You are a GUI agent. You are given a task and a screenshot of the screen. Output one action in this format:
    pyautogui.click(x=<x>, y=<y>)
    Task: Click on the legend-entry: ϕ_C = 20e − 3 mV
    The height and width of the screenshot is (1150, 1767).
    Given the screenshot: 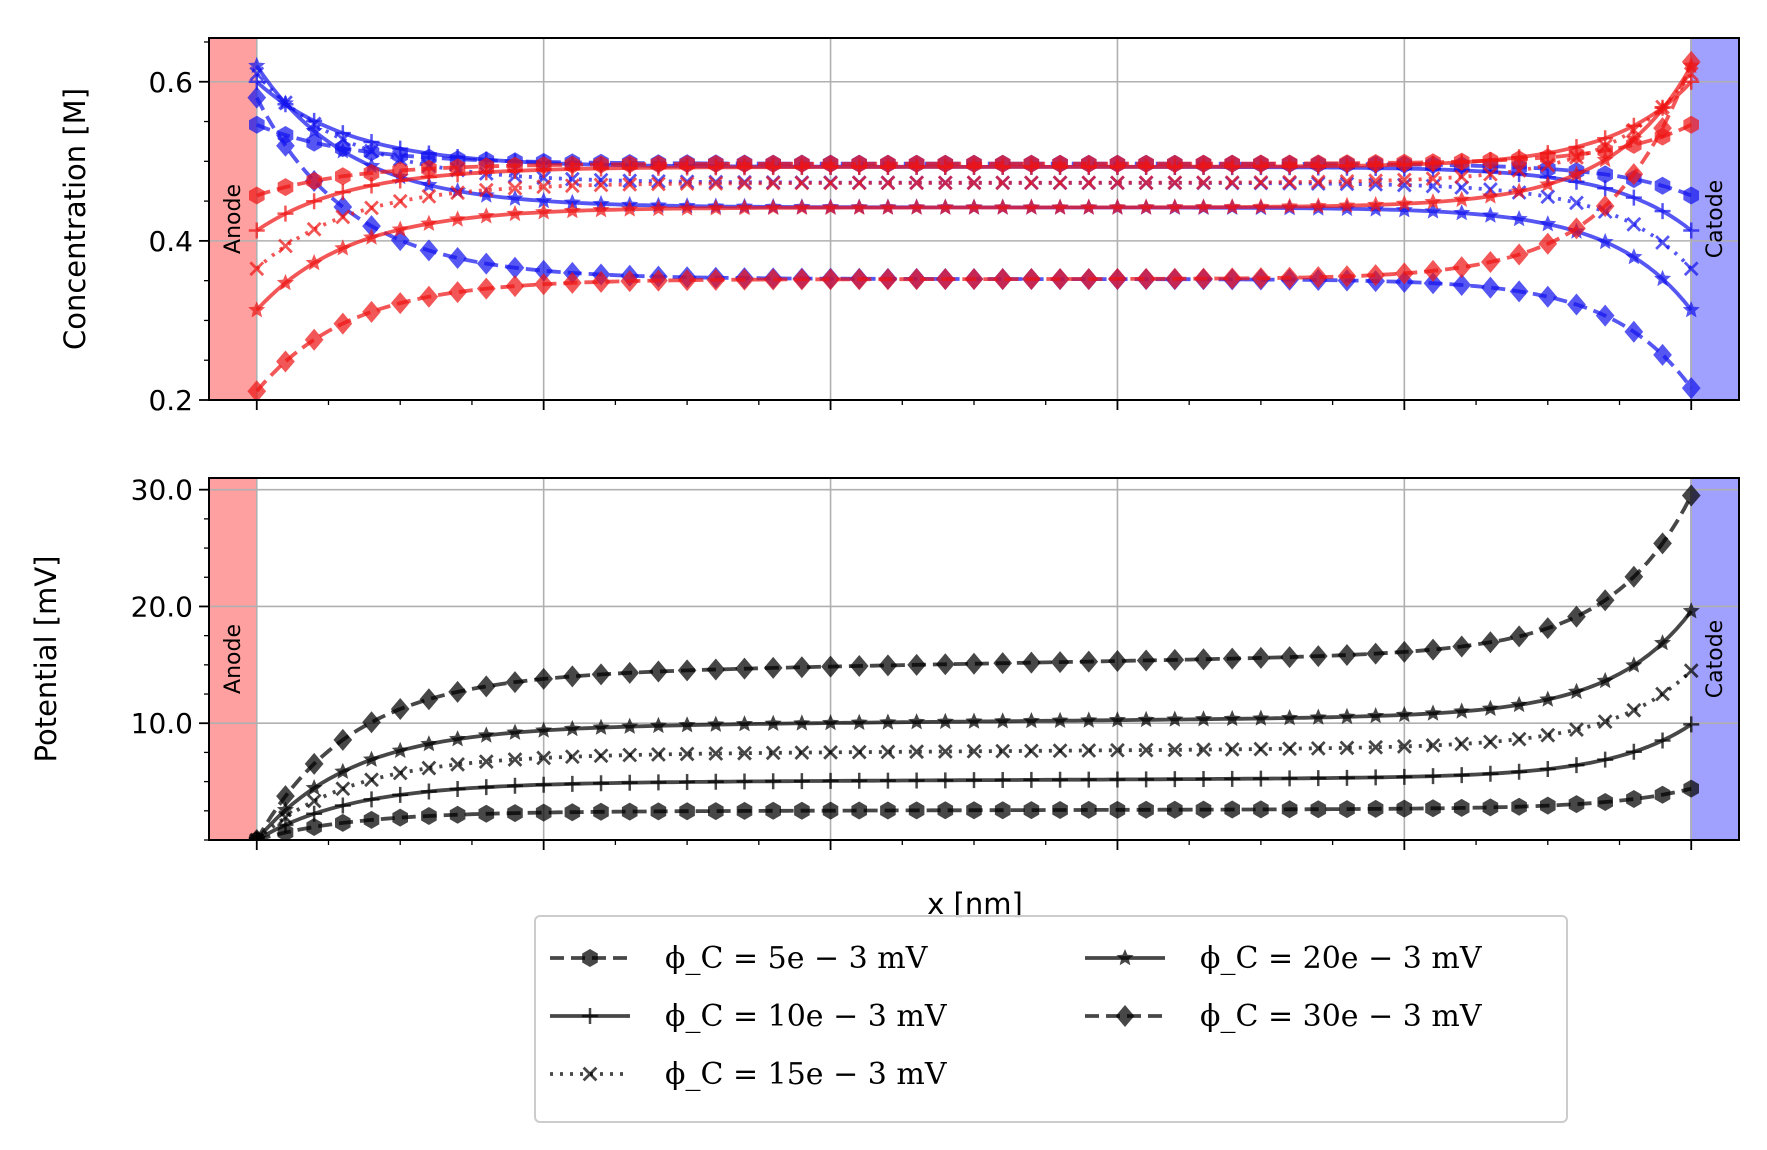 What is the action you would take?
    pyautogui.click(x=1284, y=958)
    